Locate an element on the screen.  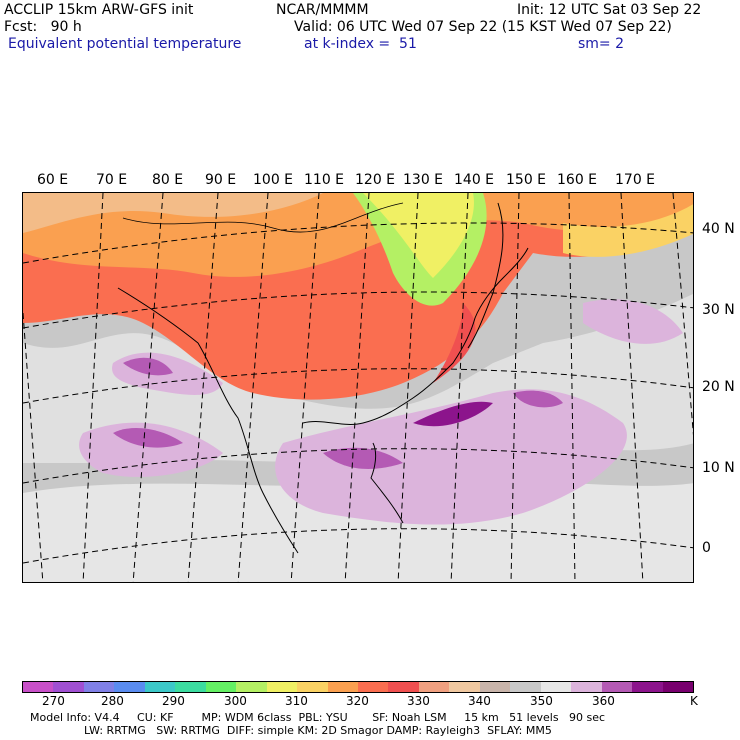
yellow-region is located at coordinates (418, 235).